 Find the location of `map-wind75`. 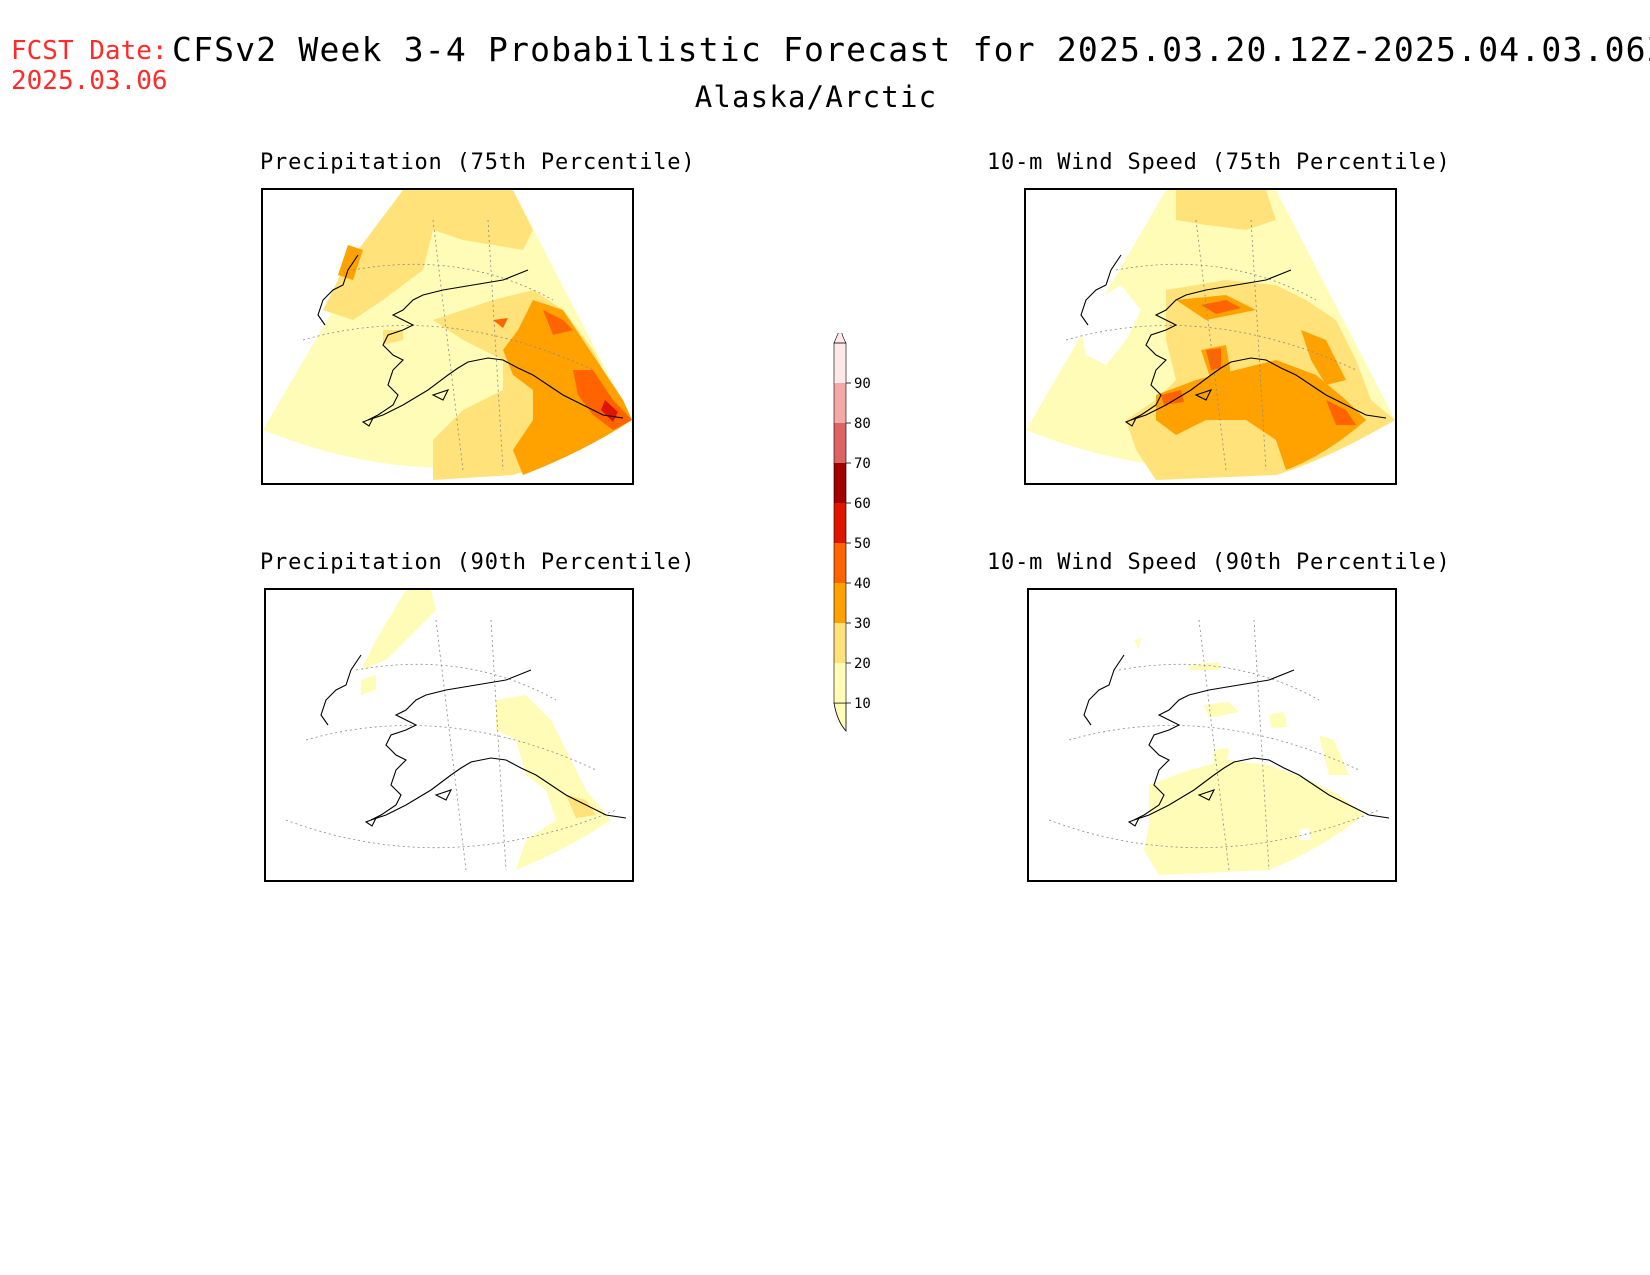

map-wind75 is located at coordinates (1210, 335).